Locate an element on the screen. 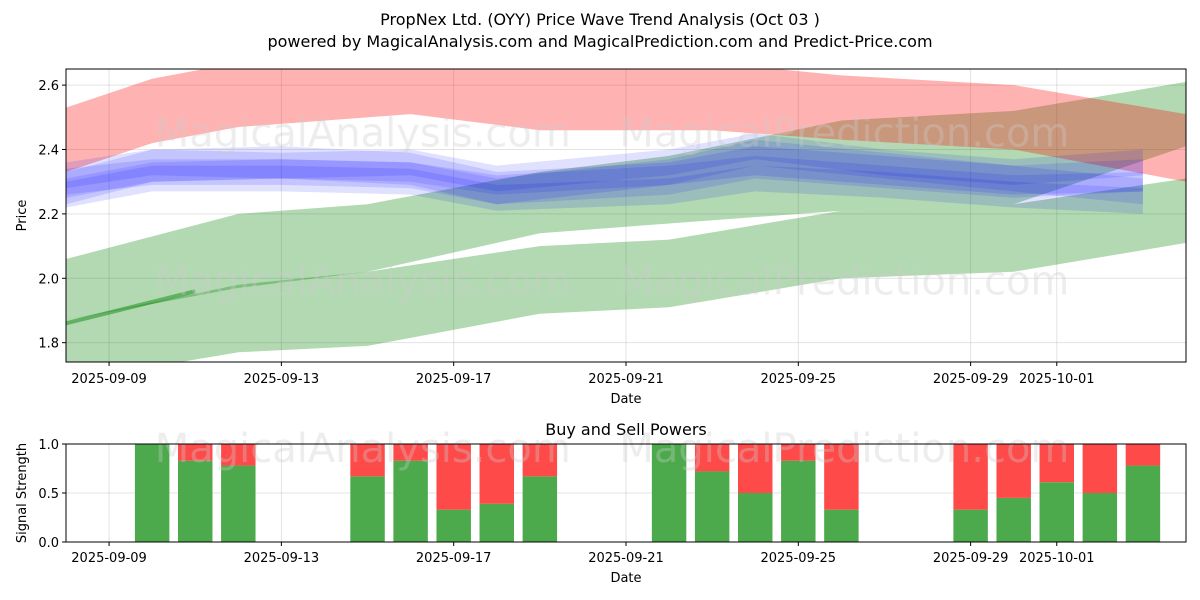 Image resolution: width=1200 pixels, height=600 pixels. signal-y-tick-label: 0.0 is located at coordinates (48, 543).